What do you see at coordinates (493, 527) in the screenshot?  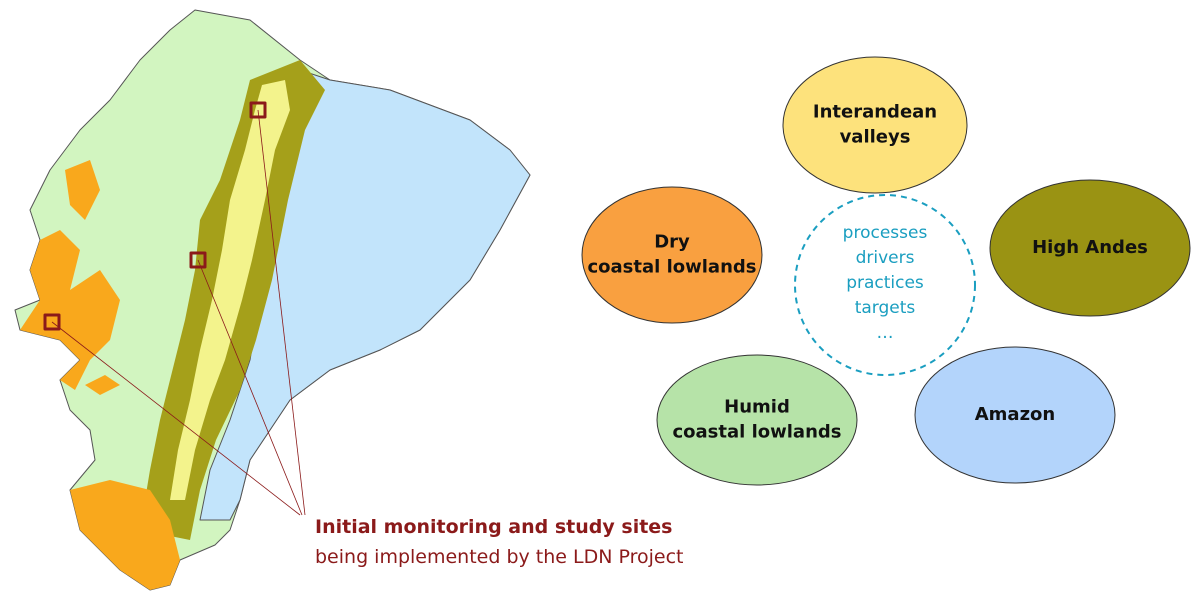 I see `annotation-title: Initial monitoring and study sites` at bounding box center [493, 527].